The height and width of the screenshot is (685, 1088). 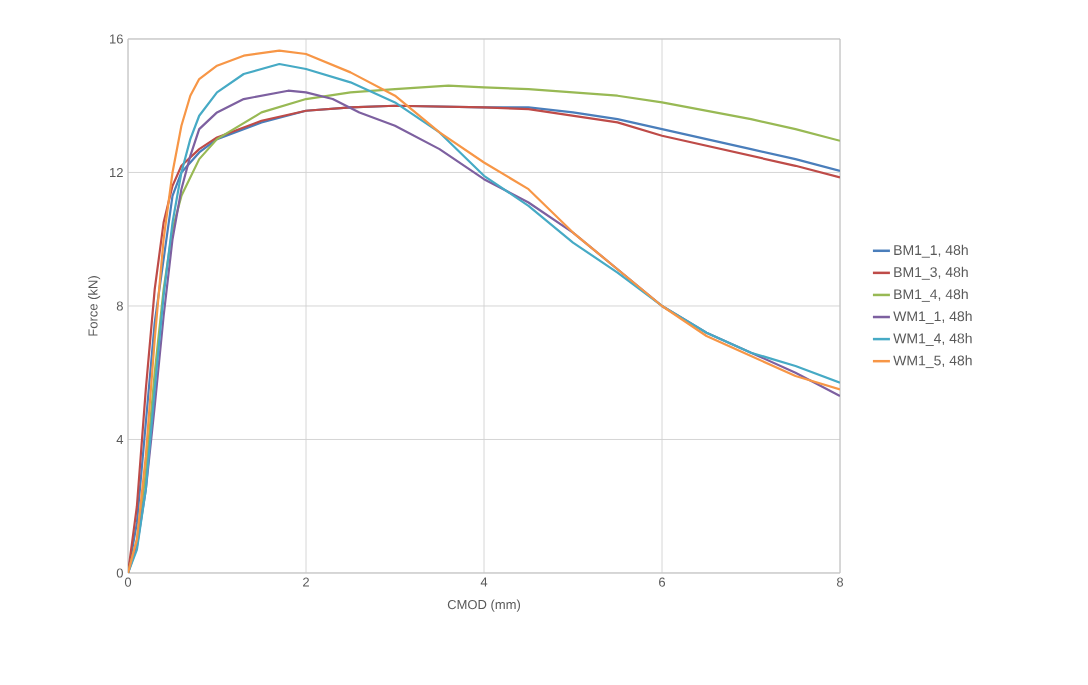 I want to click on y-axis-title: Force (kN), so click(x=94, y=306).